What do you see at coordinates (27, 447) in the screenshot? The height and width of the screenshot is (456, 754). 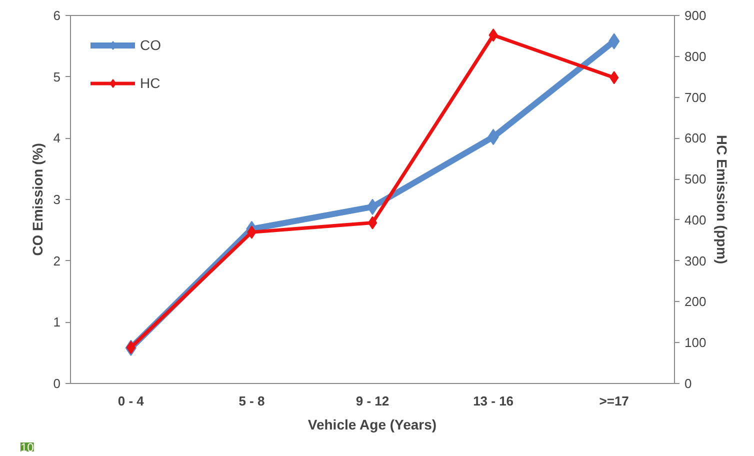 I see `text: 10` at bounding box center [27, 447].